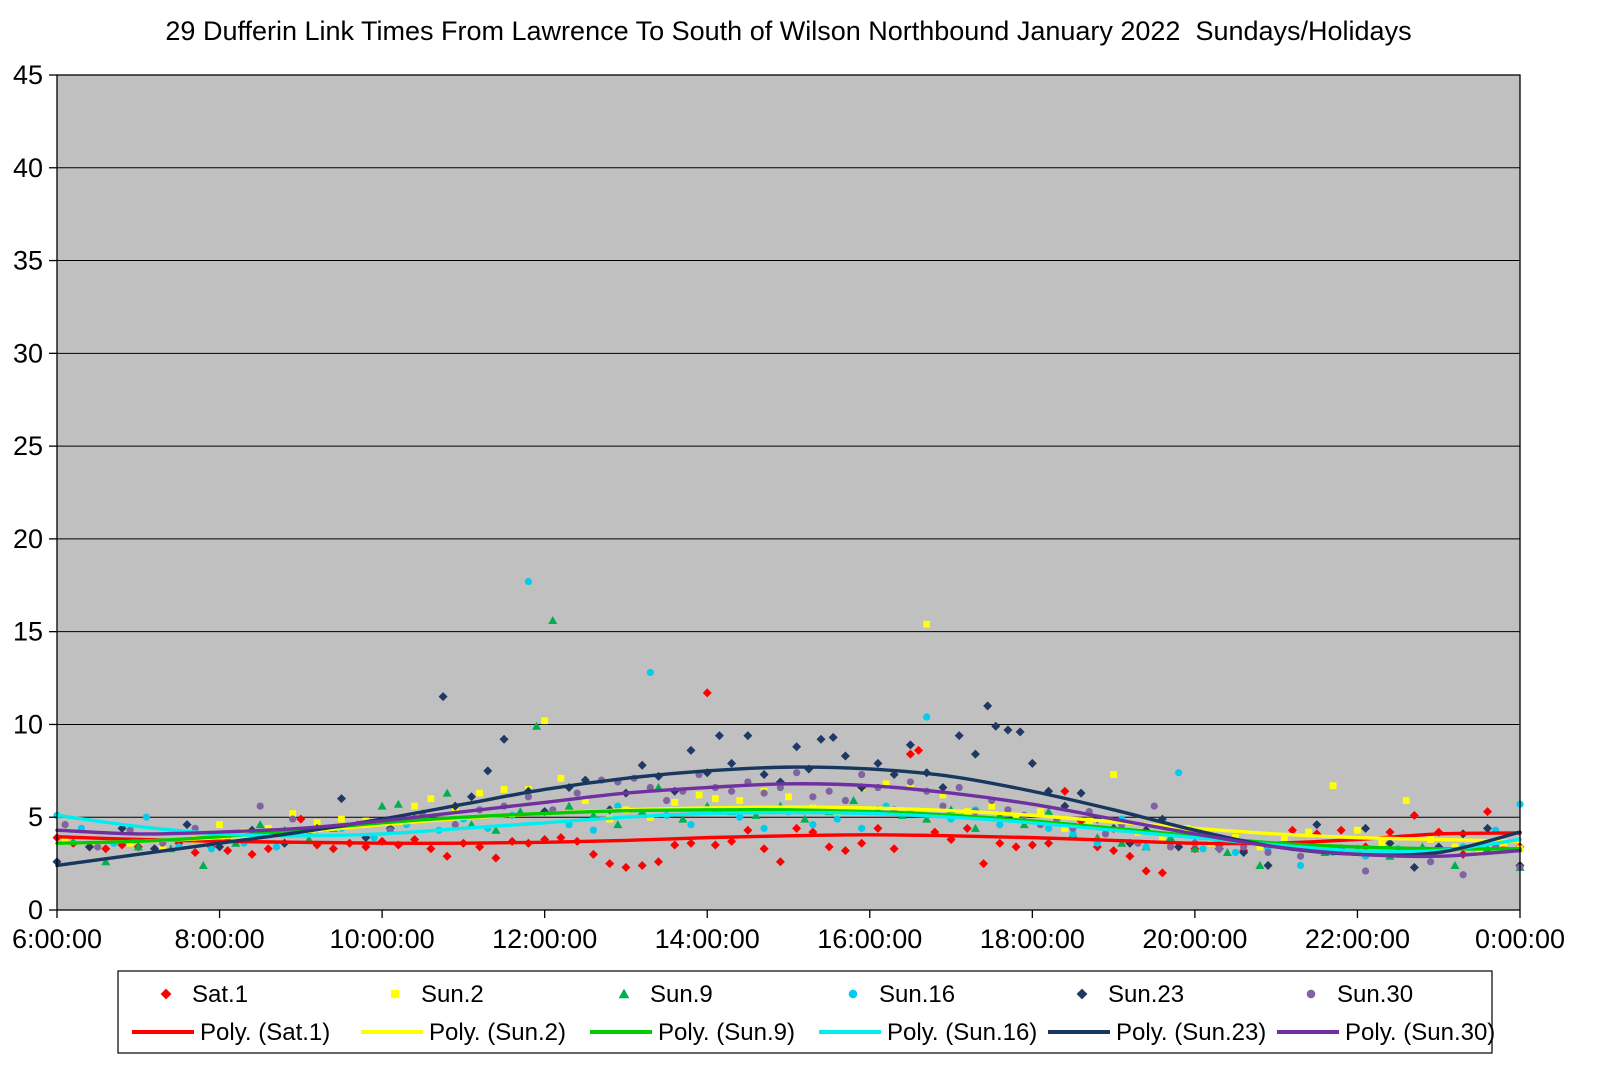 The width and height of the screenshot is (1603, 1081). What do you see at coordinates (28, 724) in the screenshot?
I see `y-tick-label: 10` at bounding box center [28, 724].